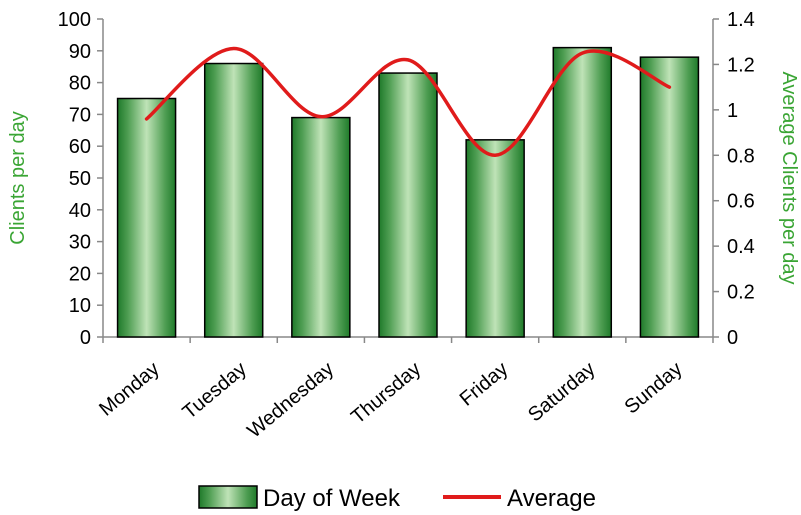 This screenshot has width=801, height=515. I want to click on y-tick-label: 60, so click(80, 147).